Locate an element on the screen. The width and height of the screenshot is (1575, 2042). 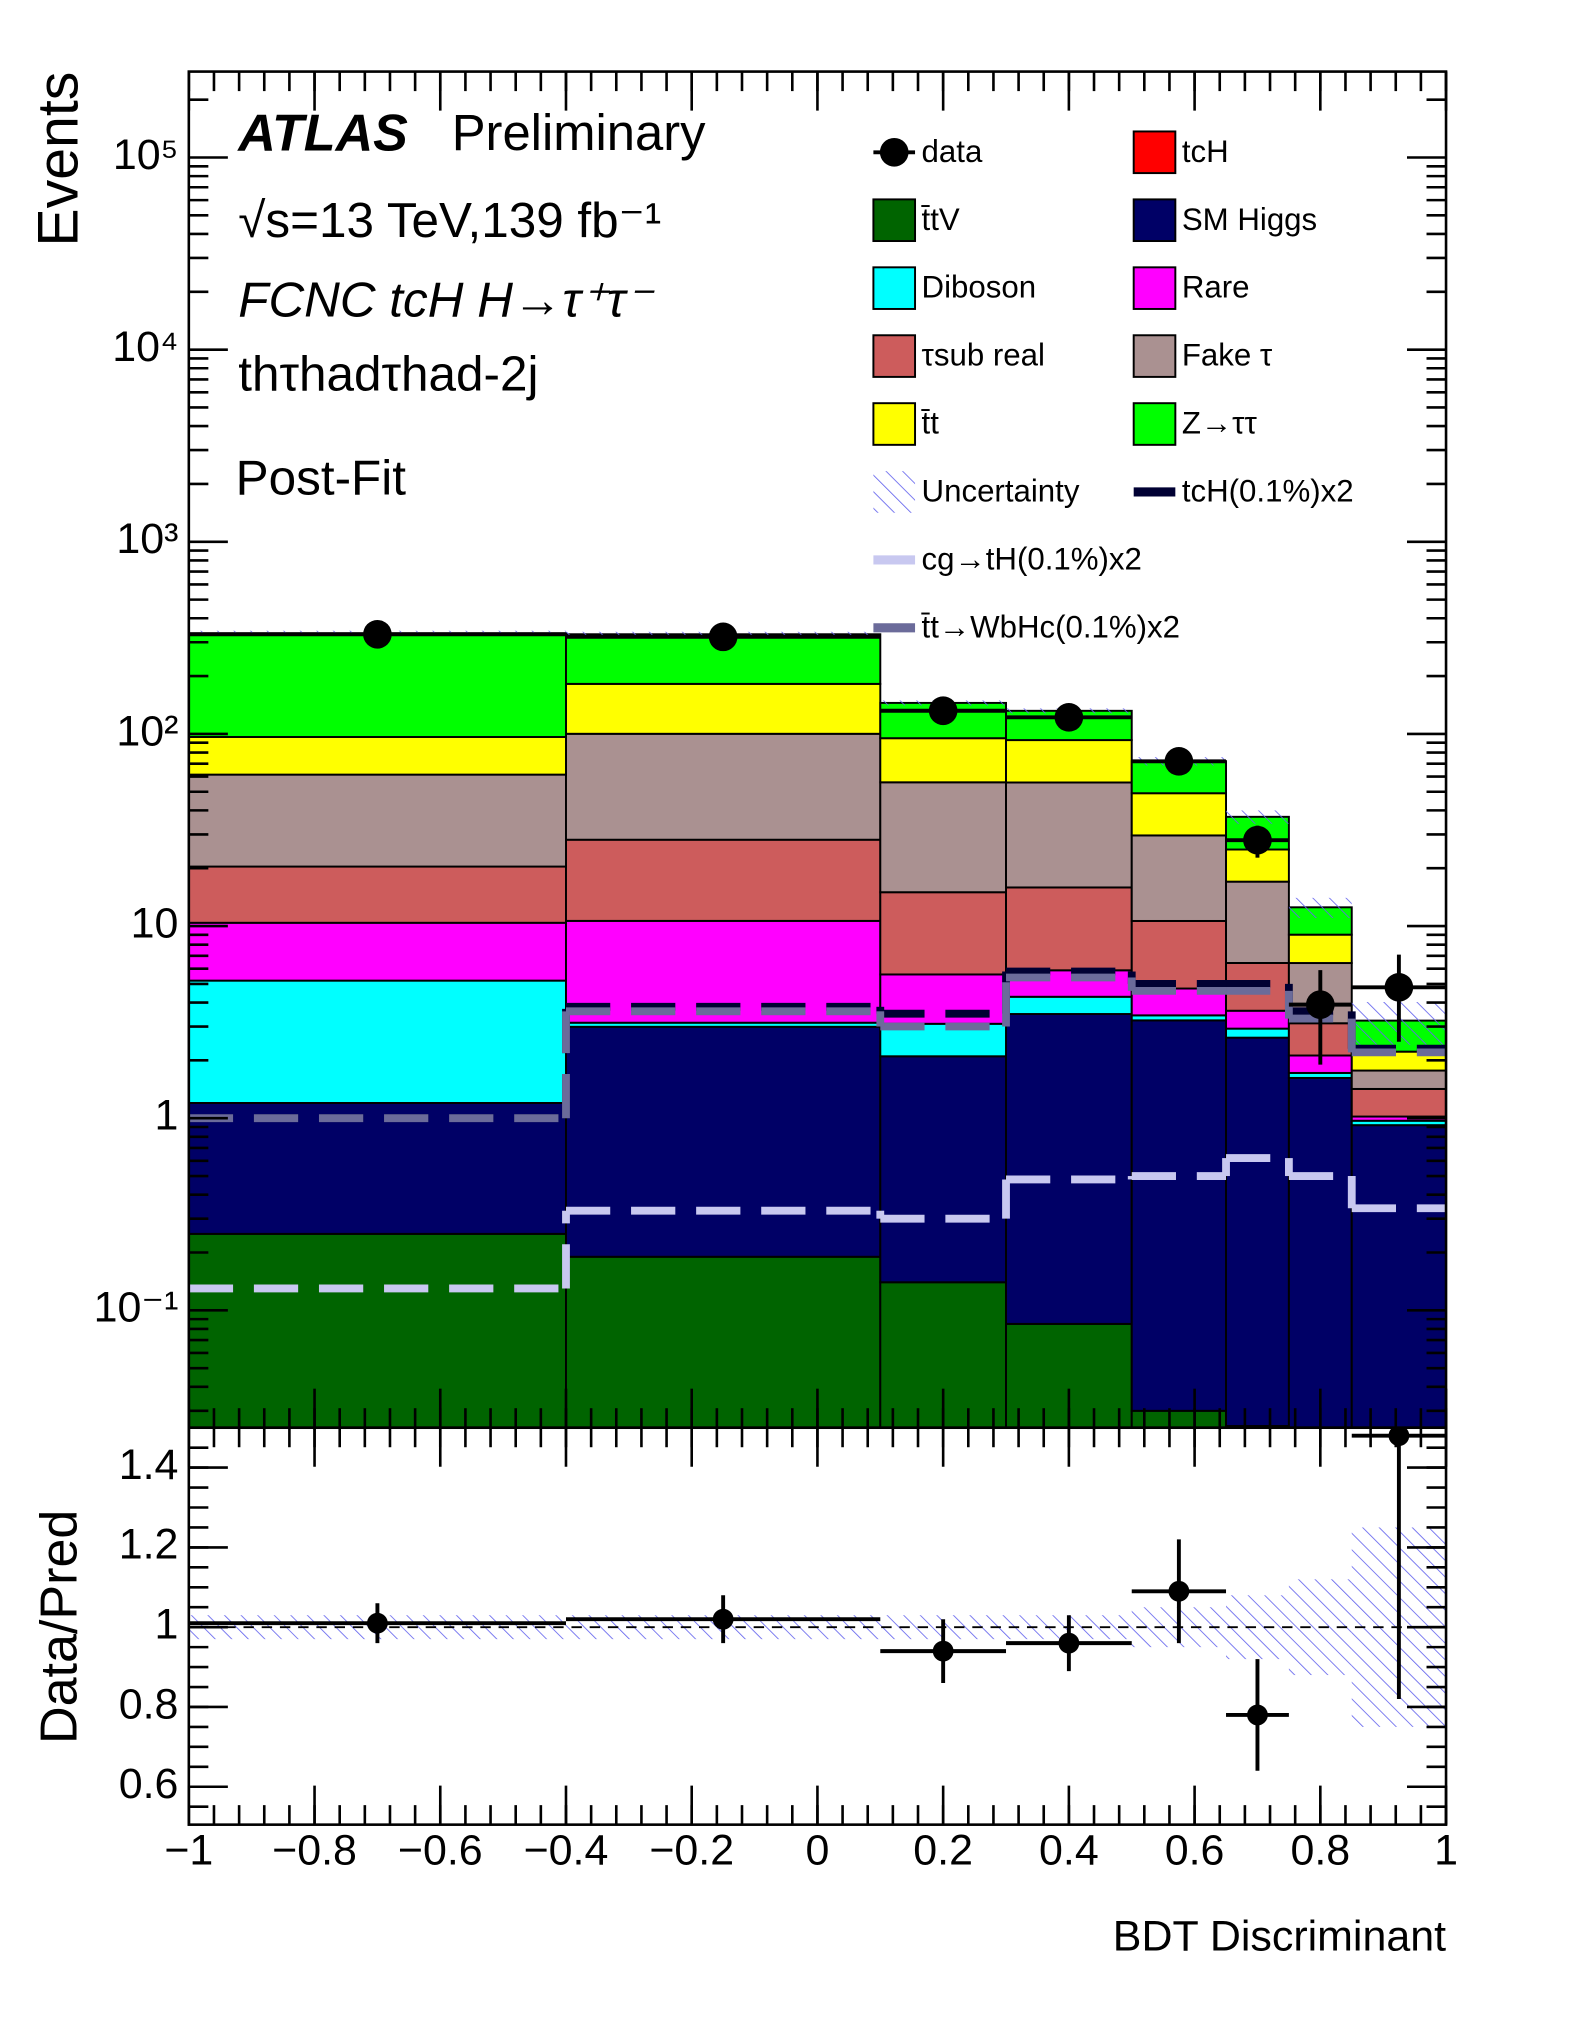
legend-label: Rare is located at coordinates (1216, 287).